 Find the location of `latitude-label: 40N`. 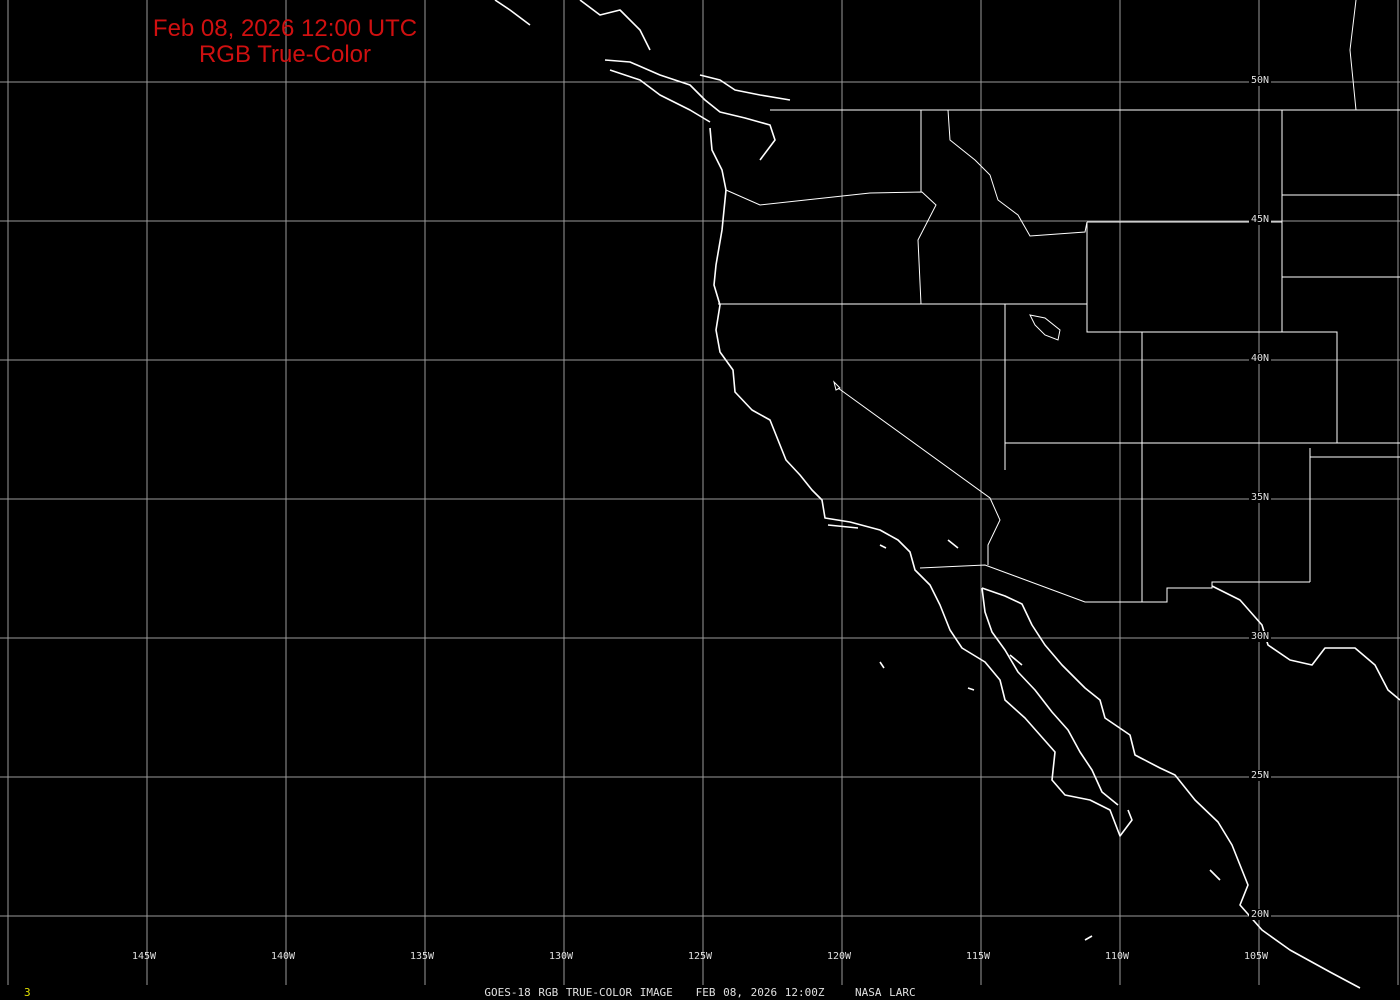

latitude-label: 40N is located at coordinates (1260, 358).